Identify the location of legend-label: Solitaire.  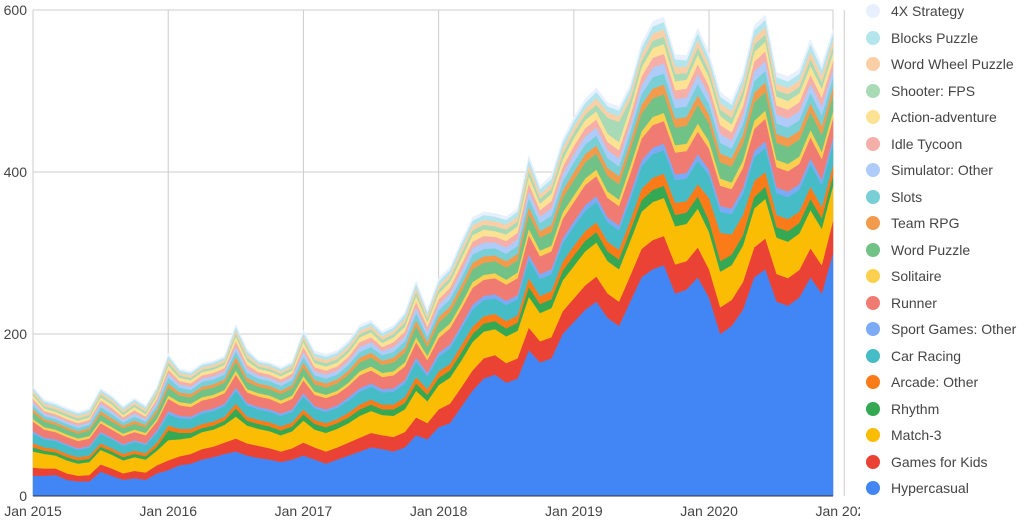
(916, 276).